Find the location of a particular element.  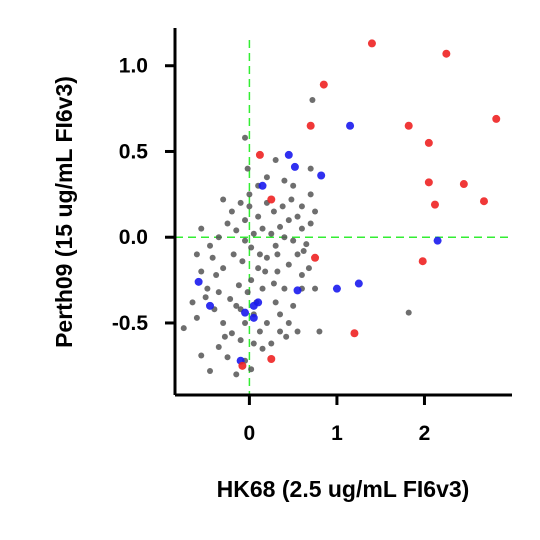

y-ticks: -0.5 0.0 0.5 1.0 is located at coordinates (143, 195).